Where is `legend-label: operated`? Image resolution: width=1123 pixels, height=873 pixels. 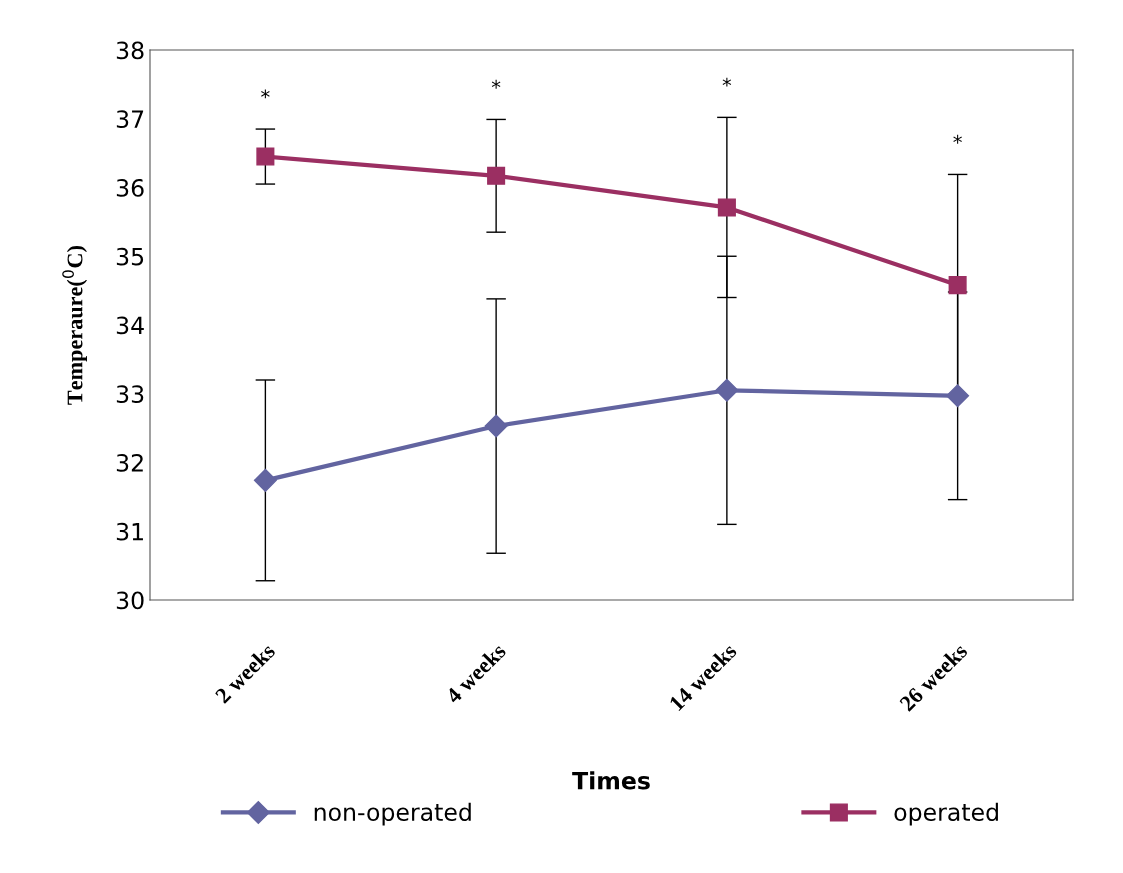 legend-label: operated is located at coordinates (946, 814).